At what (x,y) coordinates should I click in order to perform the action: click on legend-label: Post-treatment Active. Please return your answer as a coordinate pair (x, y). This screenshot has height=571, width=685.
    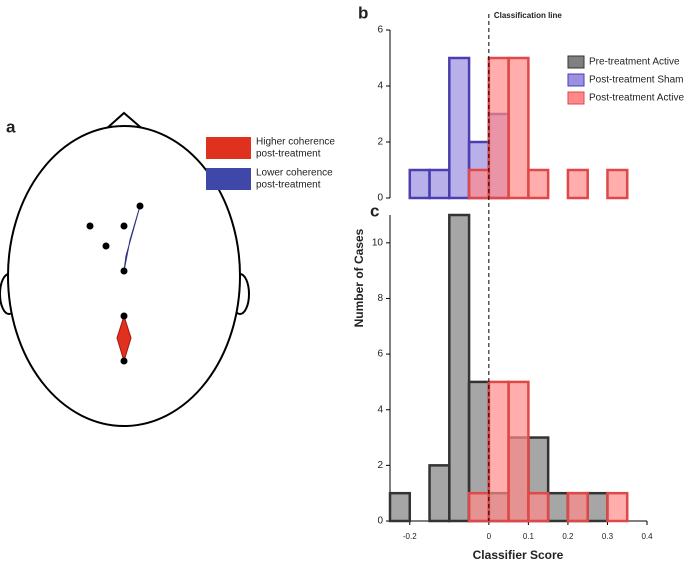
    Looking at the image, I should click on (636, 98).